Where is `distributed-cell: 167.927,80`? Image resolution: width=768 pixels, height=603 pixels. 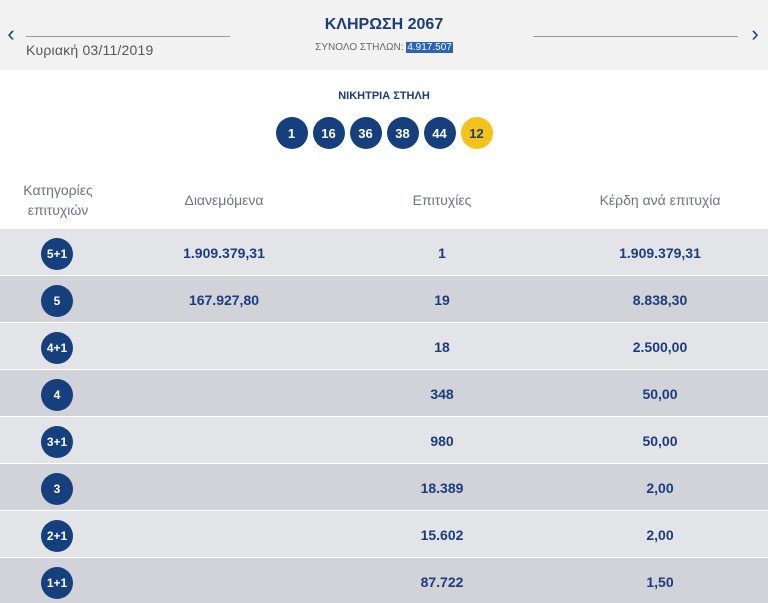
distributed-cell: 167.927,80 is located at coordinates (224, 299).